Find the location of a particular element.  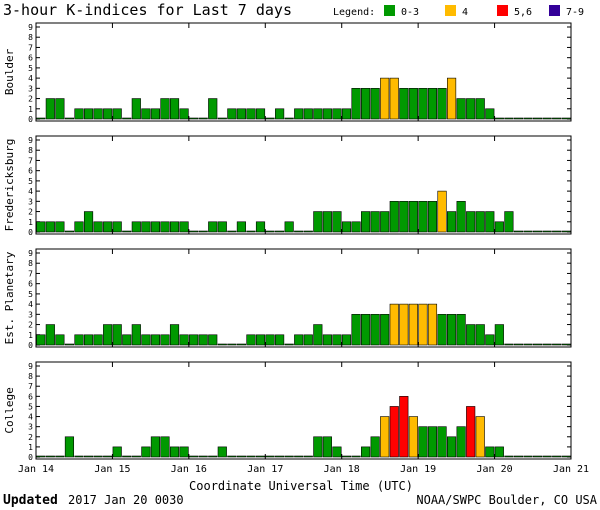

y-tick-label: 0 is located at coordinates (30, 457).